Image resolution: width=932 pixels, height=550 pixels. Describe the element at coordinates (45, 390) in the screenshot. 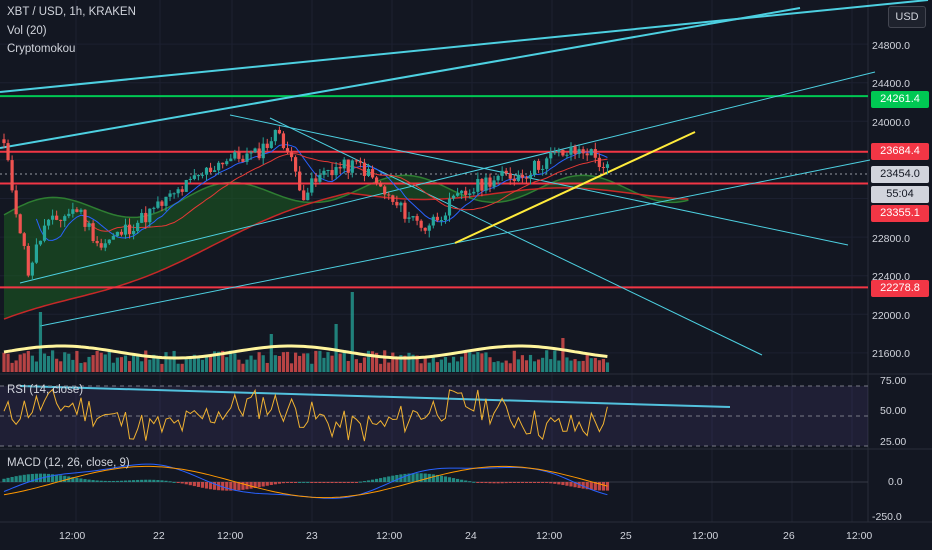

I see `rsi-legend: RSI (14, close)` at that location.